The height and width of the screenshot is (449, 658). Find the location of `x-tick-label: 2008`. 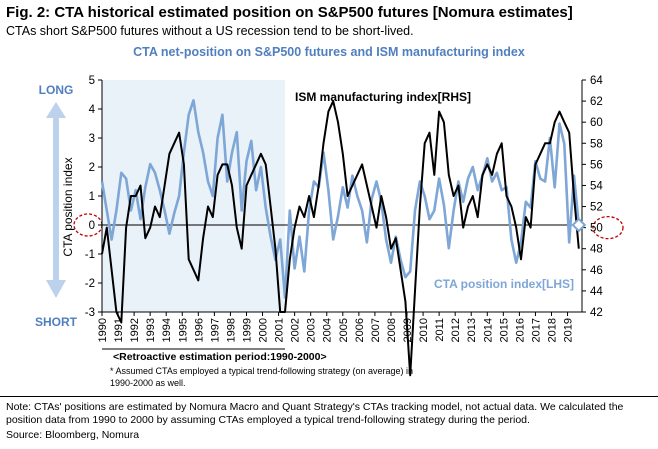

x-tick-label: 2008 is located at coordinates (392, 330).